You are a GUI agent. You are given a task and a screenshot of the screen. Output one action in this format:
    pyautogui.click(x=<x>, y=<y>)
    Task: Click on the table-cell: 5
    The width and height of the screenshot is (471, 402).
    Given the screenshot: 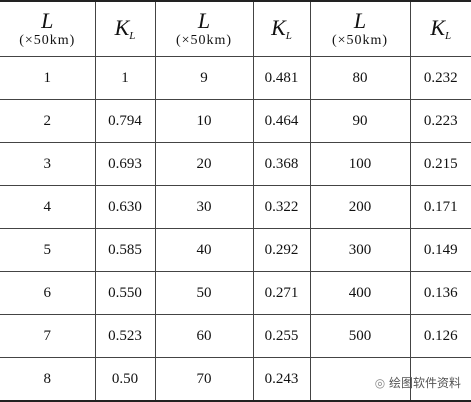 What is the action you would take?
    pyautogui.click(x=48, y=250)
    